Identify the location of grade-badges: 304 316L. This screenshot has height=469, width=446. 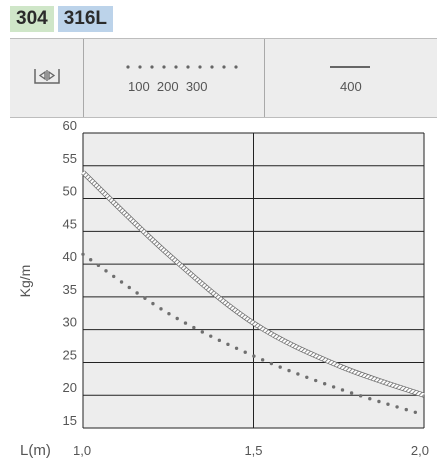
(61, 19).